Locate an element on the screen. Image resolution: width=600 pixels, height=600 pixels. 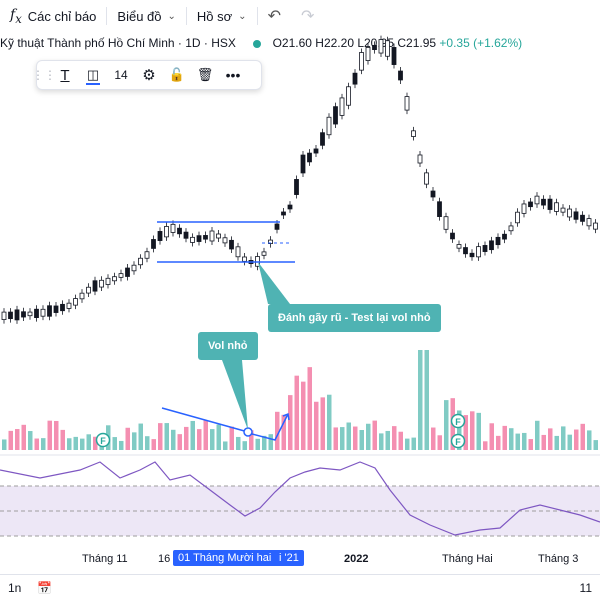
more-icon: ••• is located at coordinates (233, 75).